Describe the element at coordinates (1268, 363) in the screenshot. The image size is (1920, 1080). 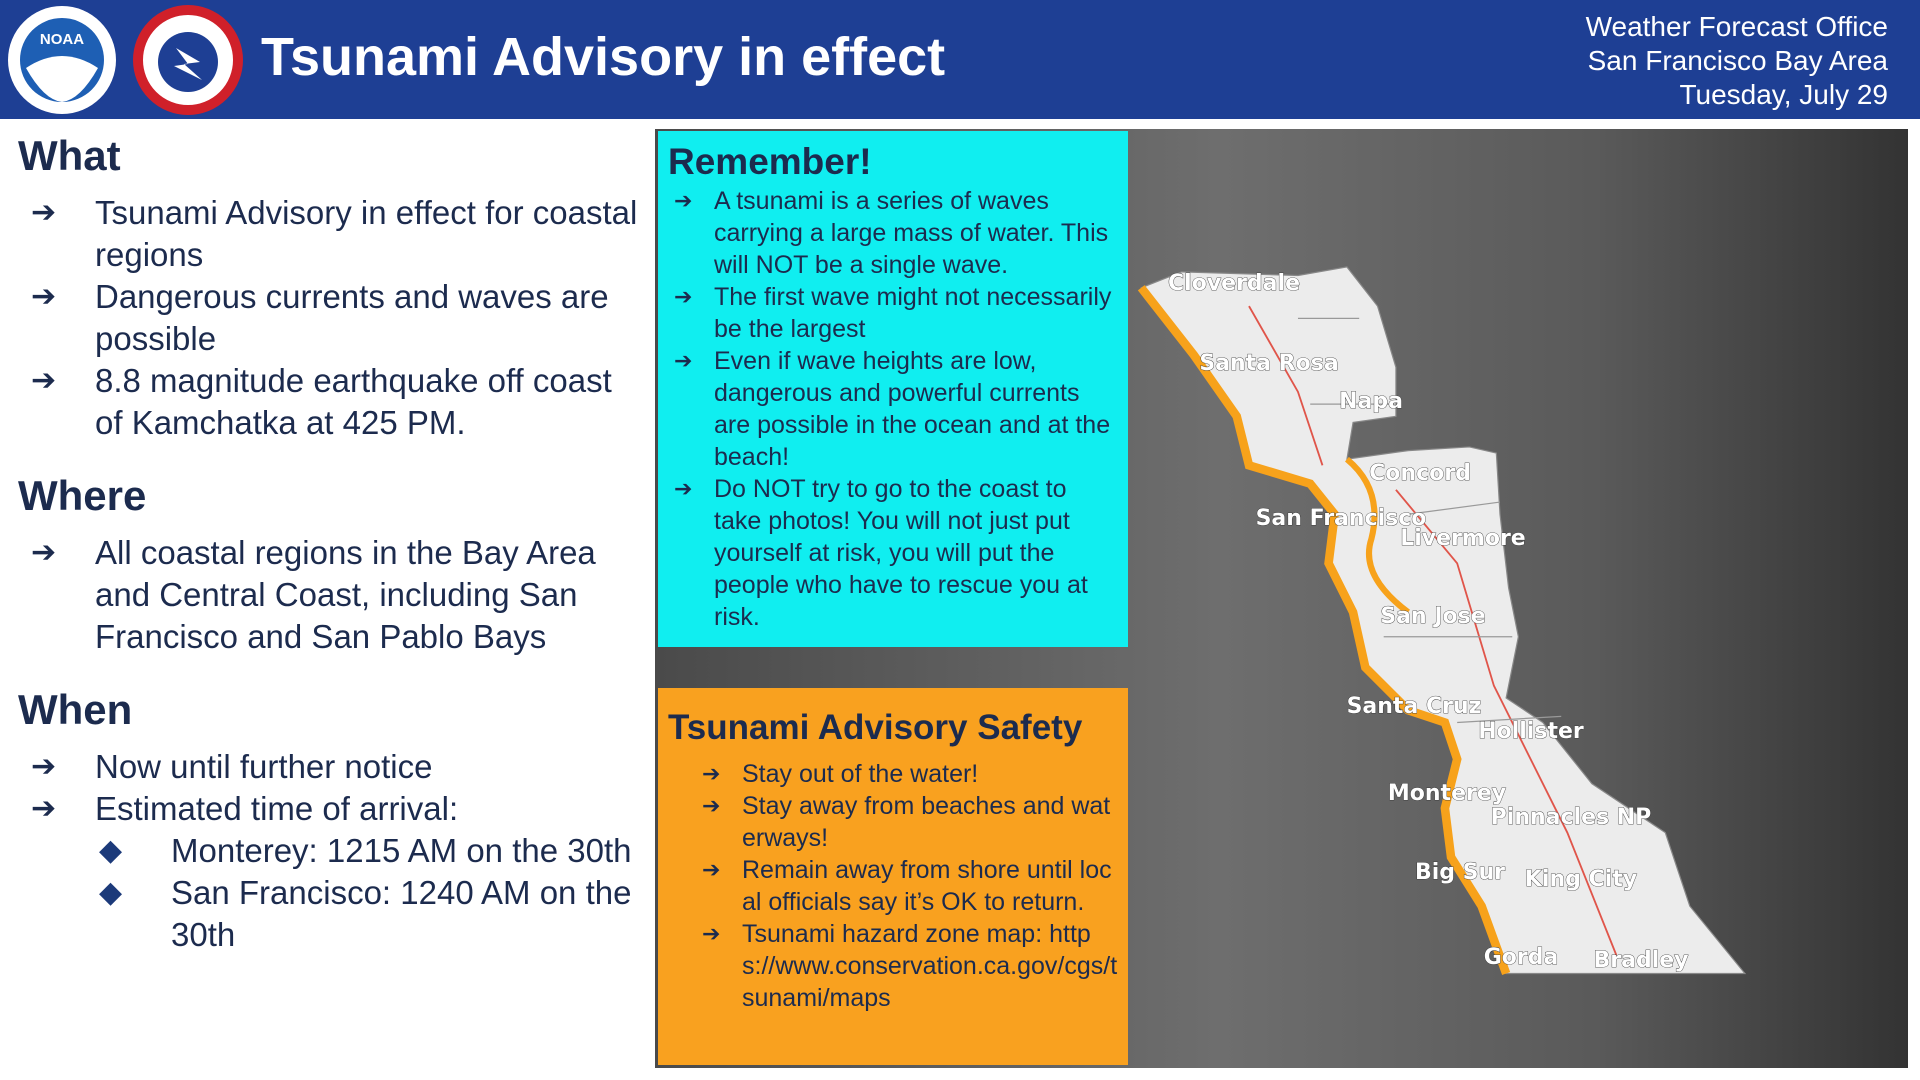
I see `map-label: Santa Rosa` at that location.